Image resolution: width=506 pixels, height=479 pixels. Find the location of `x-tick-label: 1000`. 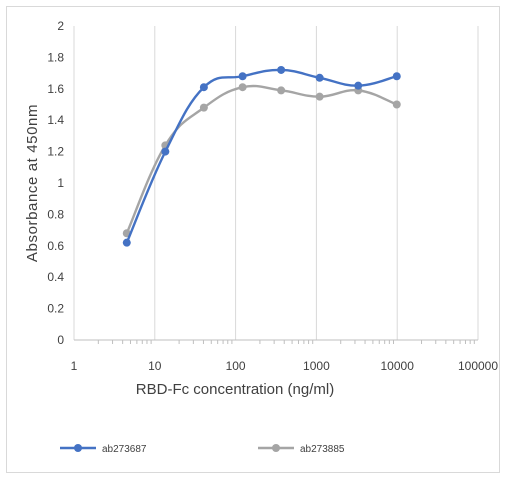

x-tick-label: 1000 is located at coordinates (316, 366).